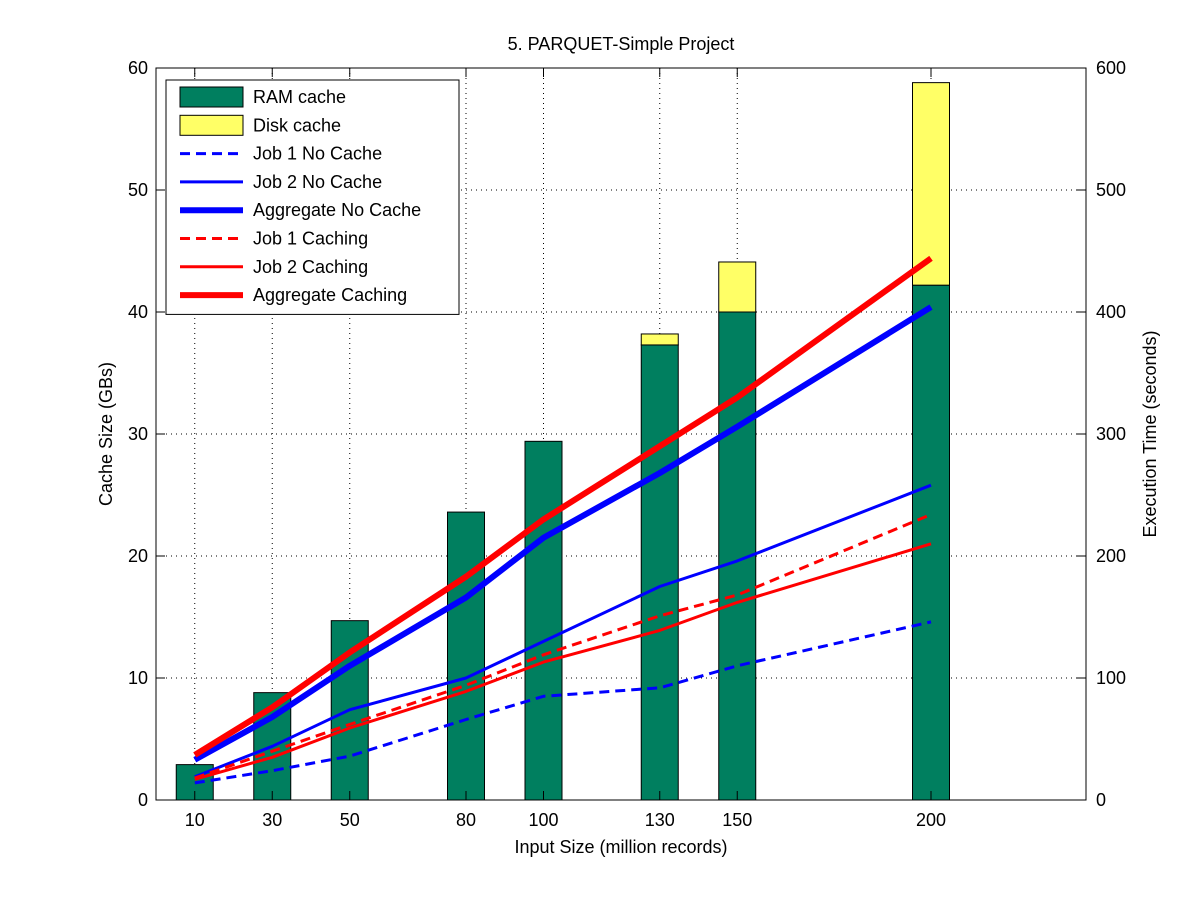 The image size is (1200, 900). Describe the element at coordinates (1150, 433) in the screenshot. I see `y-axis-right-label: Execution Time (seconds)` at that location.